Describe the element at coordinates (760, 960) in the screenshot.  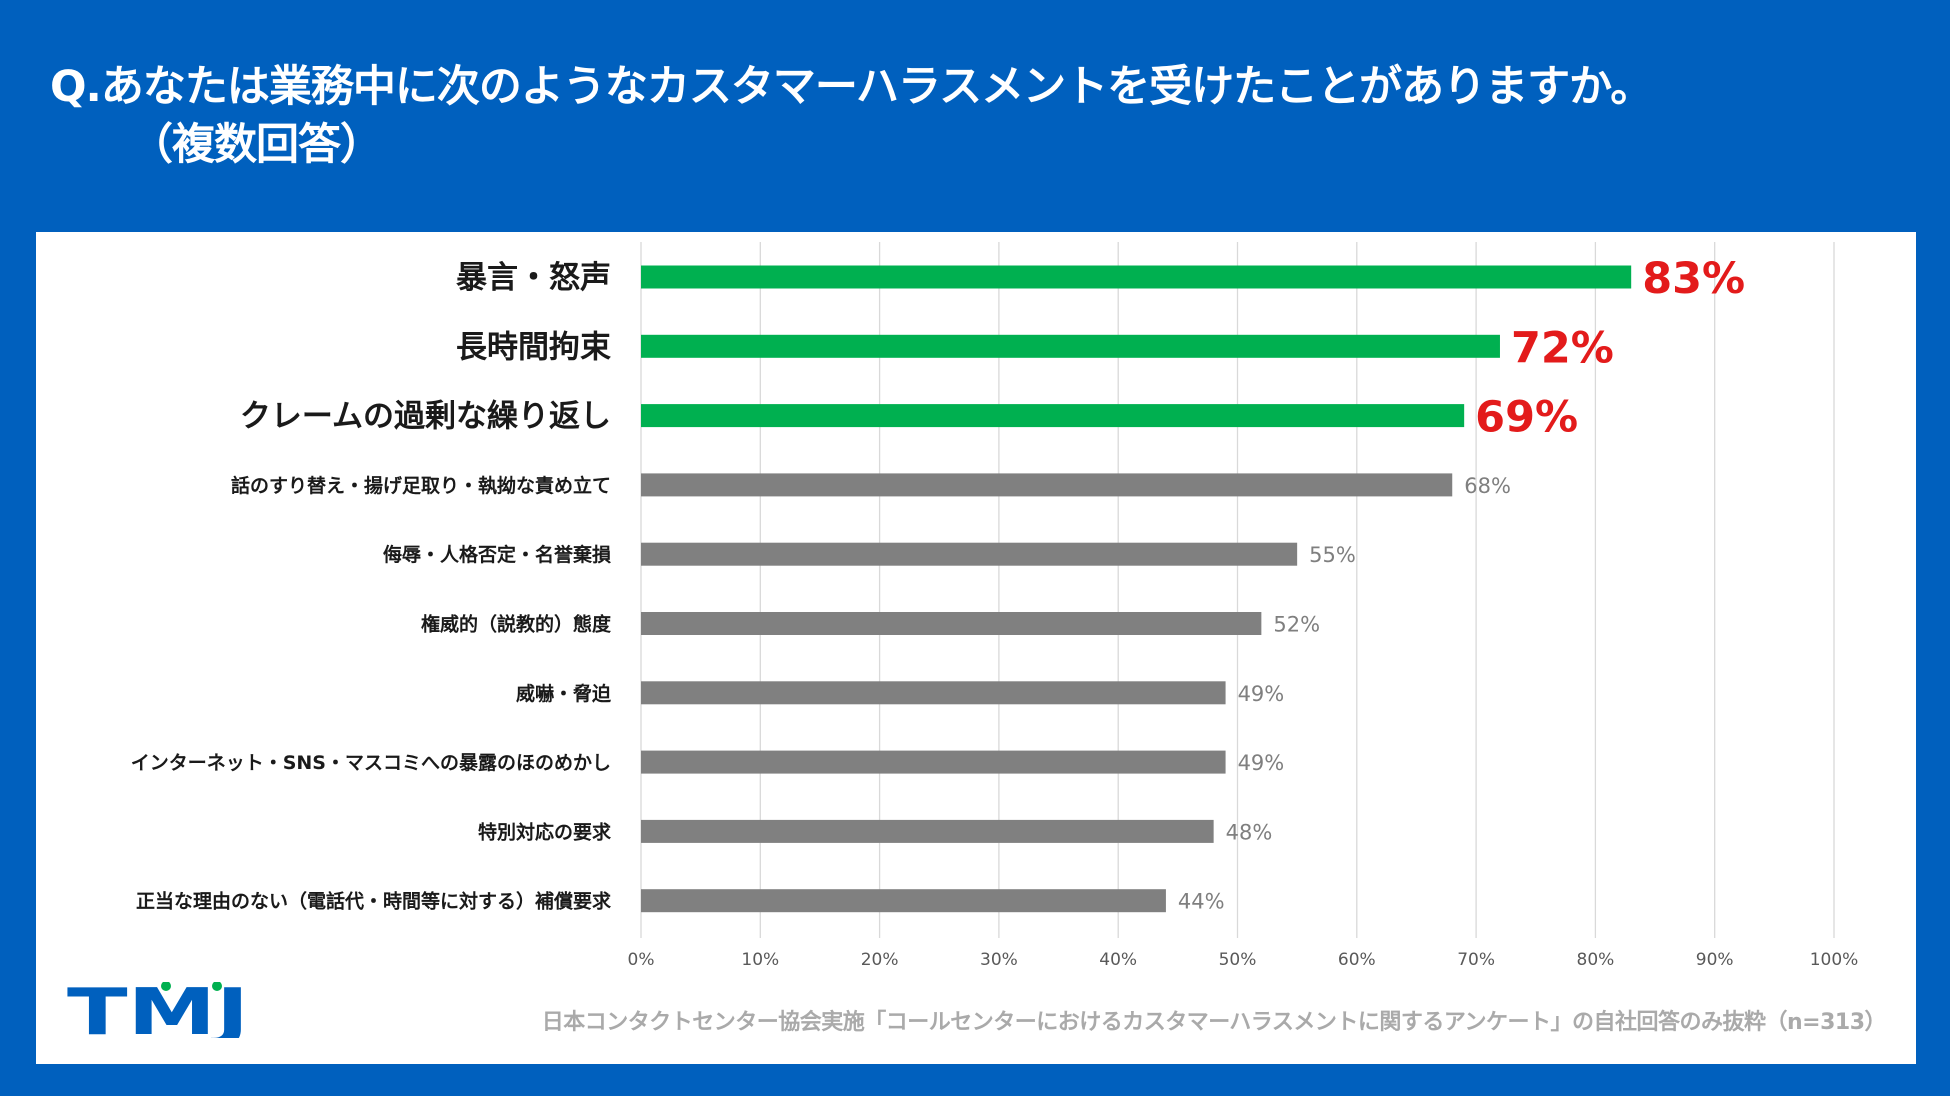
I see `x-tick-label: 10%` at that location.